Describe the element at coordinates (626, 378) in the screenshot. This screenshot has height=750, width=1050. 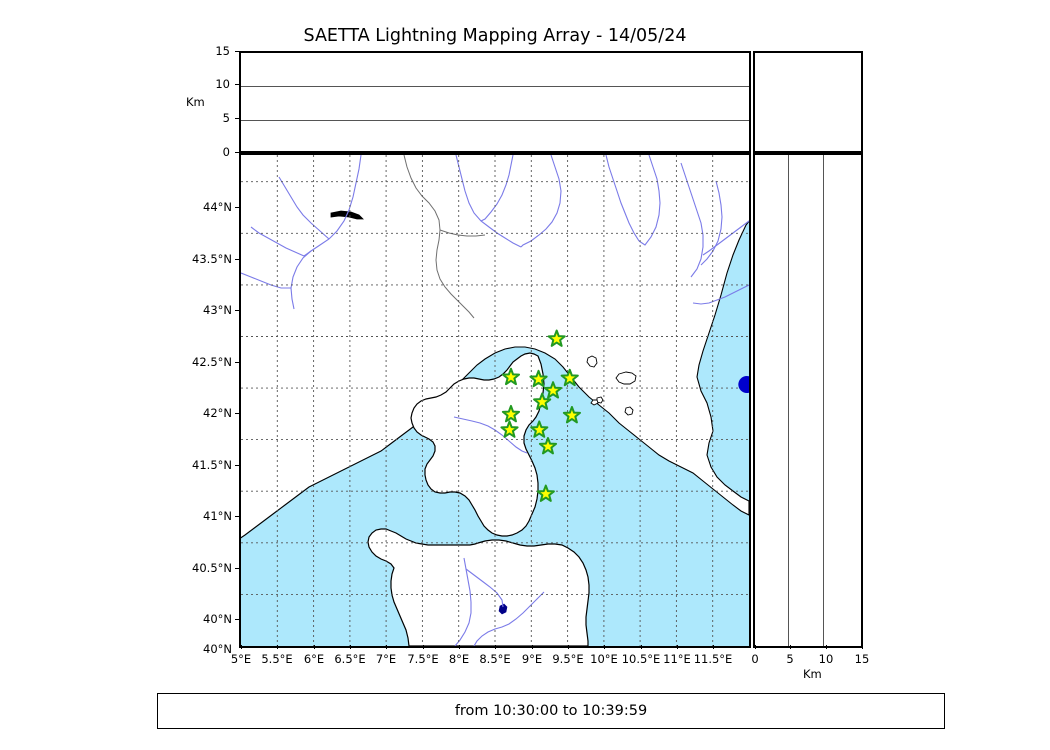
I see `island-elba` at that location.